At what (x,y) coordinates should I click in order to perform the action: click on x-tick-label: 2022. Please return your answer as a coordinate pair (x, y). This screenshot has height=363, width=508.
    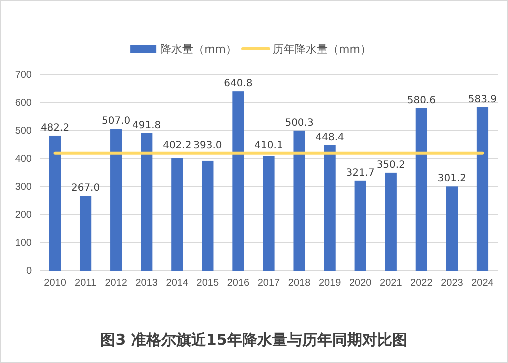
    Looking at the image, I should click on (422, 284).